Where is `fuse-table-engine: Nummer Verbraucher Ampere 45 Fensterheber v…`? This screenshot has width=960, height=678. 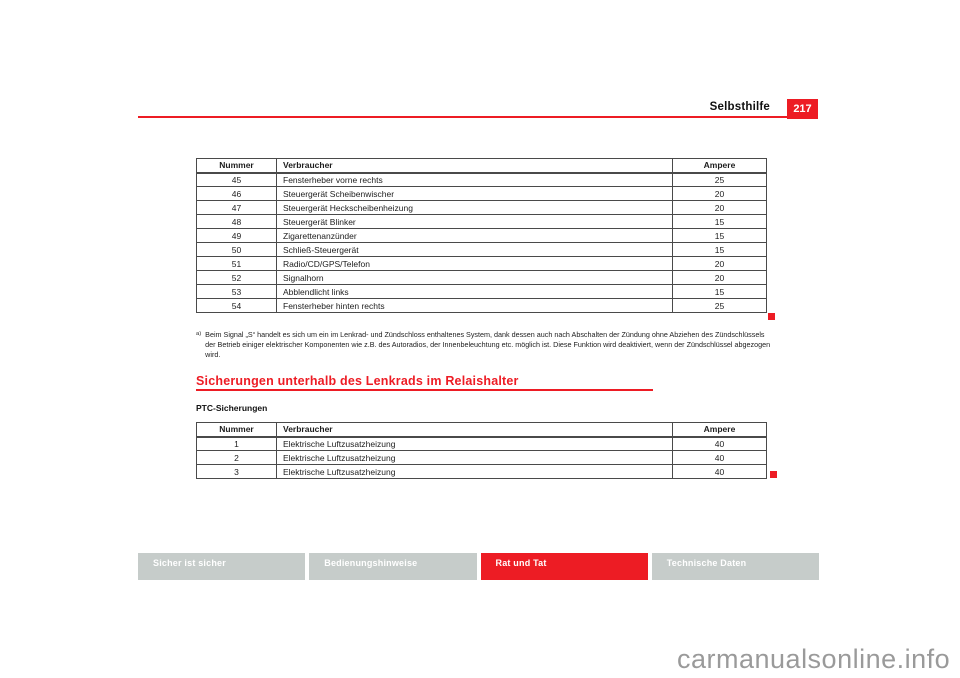
fuse-table-engine: Nummer Verbraucher Ampere 45 Fensterheber v… is located at coordinates (481, 235).